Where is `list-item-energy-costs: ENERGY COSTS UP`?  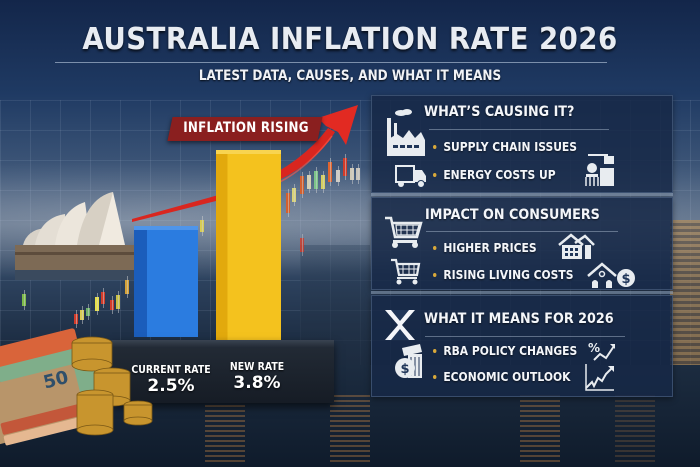
list-item-energy-costs: ENERGY COSTS UP is located at coordinates (494, 174).